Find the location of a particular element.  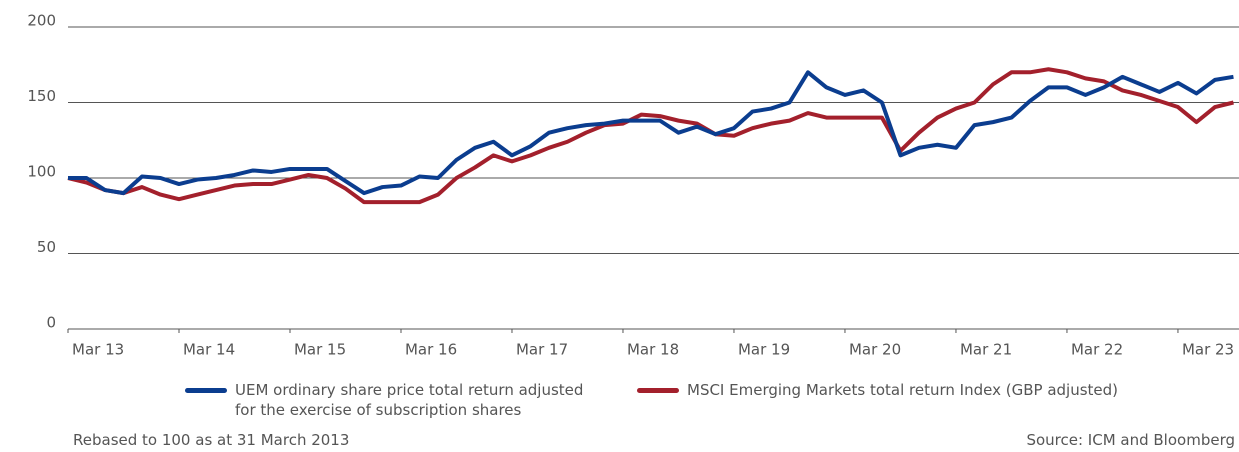

y-tick-label: 150 is located at coordinates (41, 96).